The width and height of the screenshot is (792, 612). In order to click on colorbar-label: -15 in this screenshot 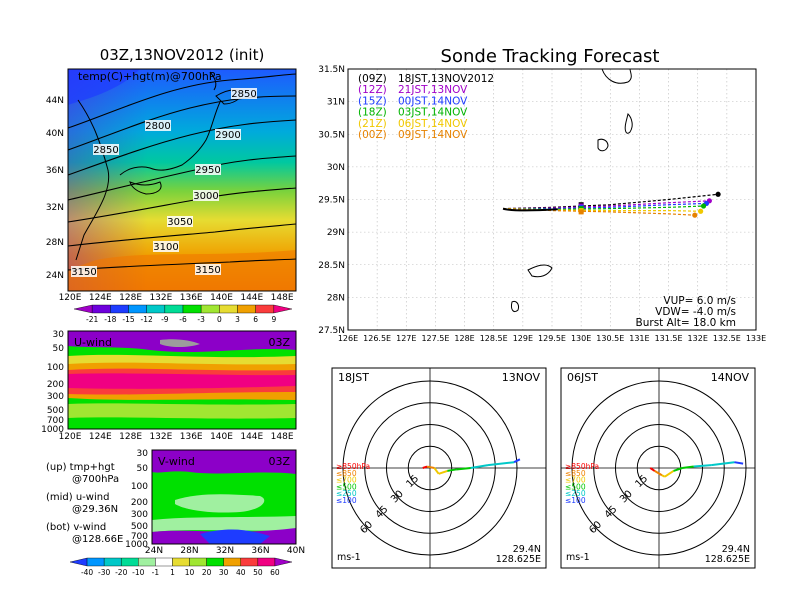, I will do `click(128, 319)`.